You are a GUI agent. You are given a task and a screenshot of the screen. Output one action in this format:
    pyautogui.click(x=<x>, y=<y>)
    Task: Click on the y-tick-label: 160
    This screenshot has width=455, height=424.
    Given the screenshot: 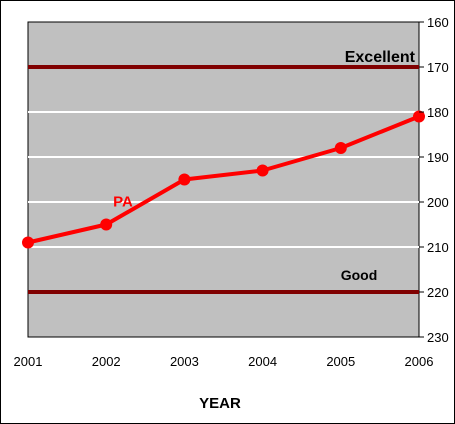 What is the action you would take?
    pyautogui.click(x=438, y=22)
    